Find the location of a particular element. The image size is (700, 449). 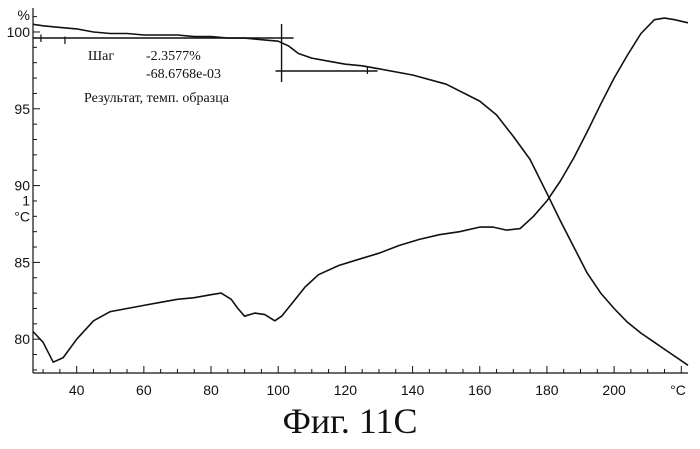

result-label: Результат, темп. образца is located at coordinates (157, 98).